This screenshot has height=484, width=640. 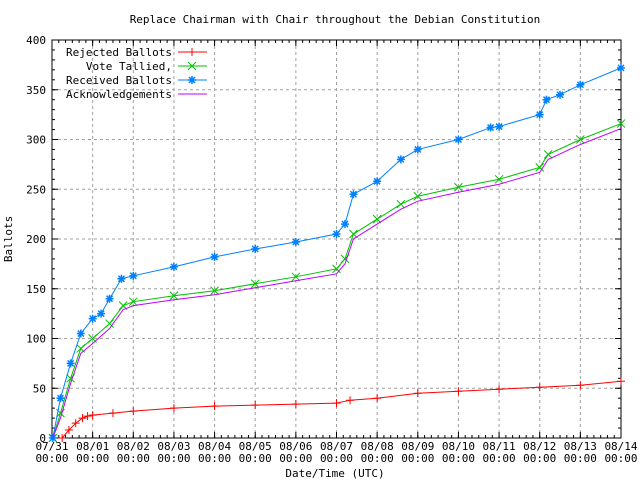 I want to click on series-rejected-ballots, so click(x=341, y=409).